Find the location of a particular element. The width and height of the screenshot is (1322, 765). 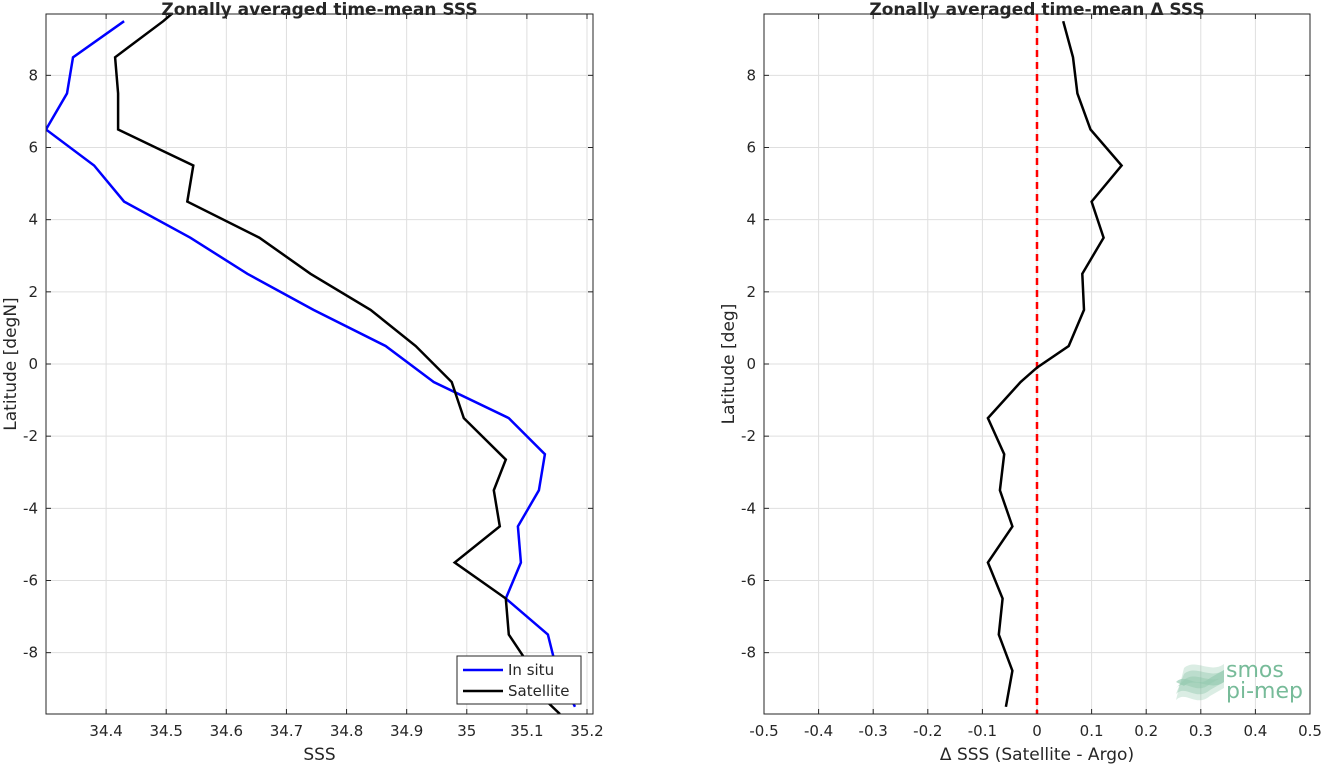

x-tick-label: -0.3 is located at coordinates (873, 731).